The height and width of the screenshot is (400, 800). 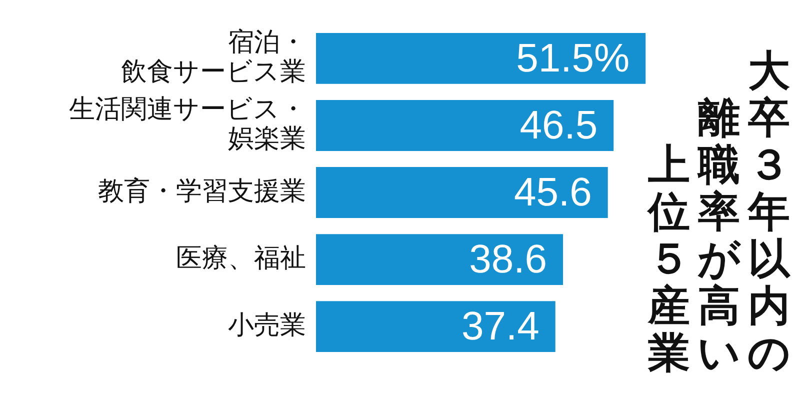 What do you see at coordinates (573, 58) in the screenshot?
I see `data-label: 51.5%` at bounding box center [573, 58].